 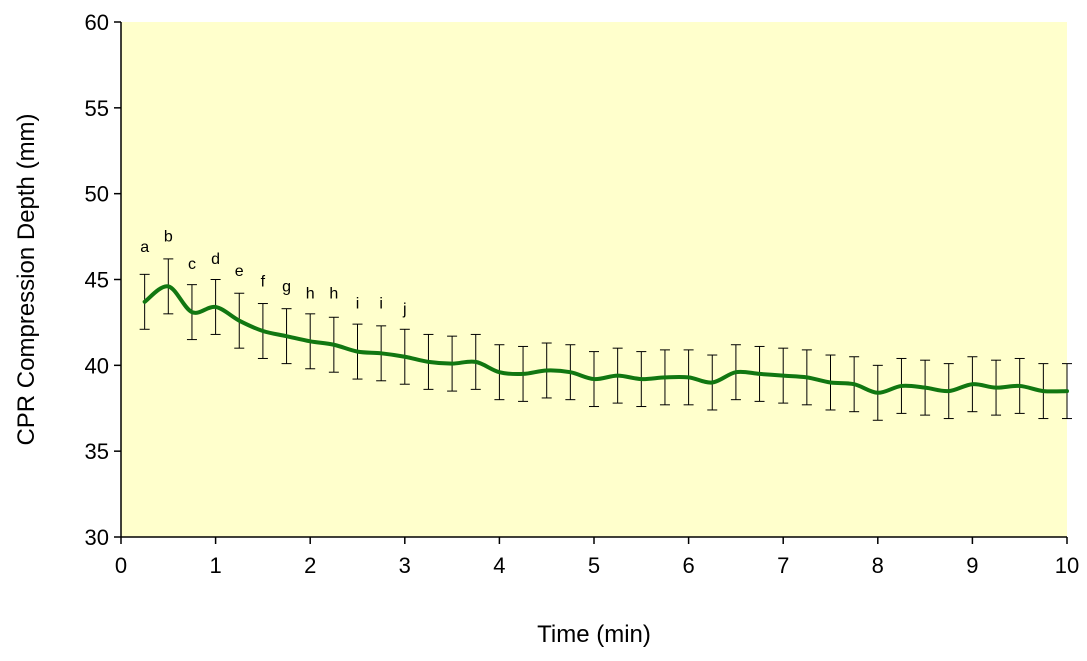 What do you see at coordinates (263, 281) in the screenshot?
I see `point-letter-label: f` at bounding box center [263, 281].